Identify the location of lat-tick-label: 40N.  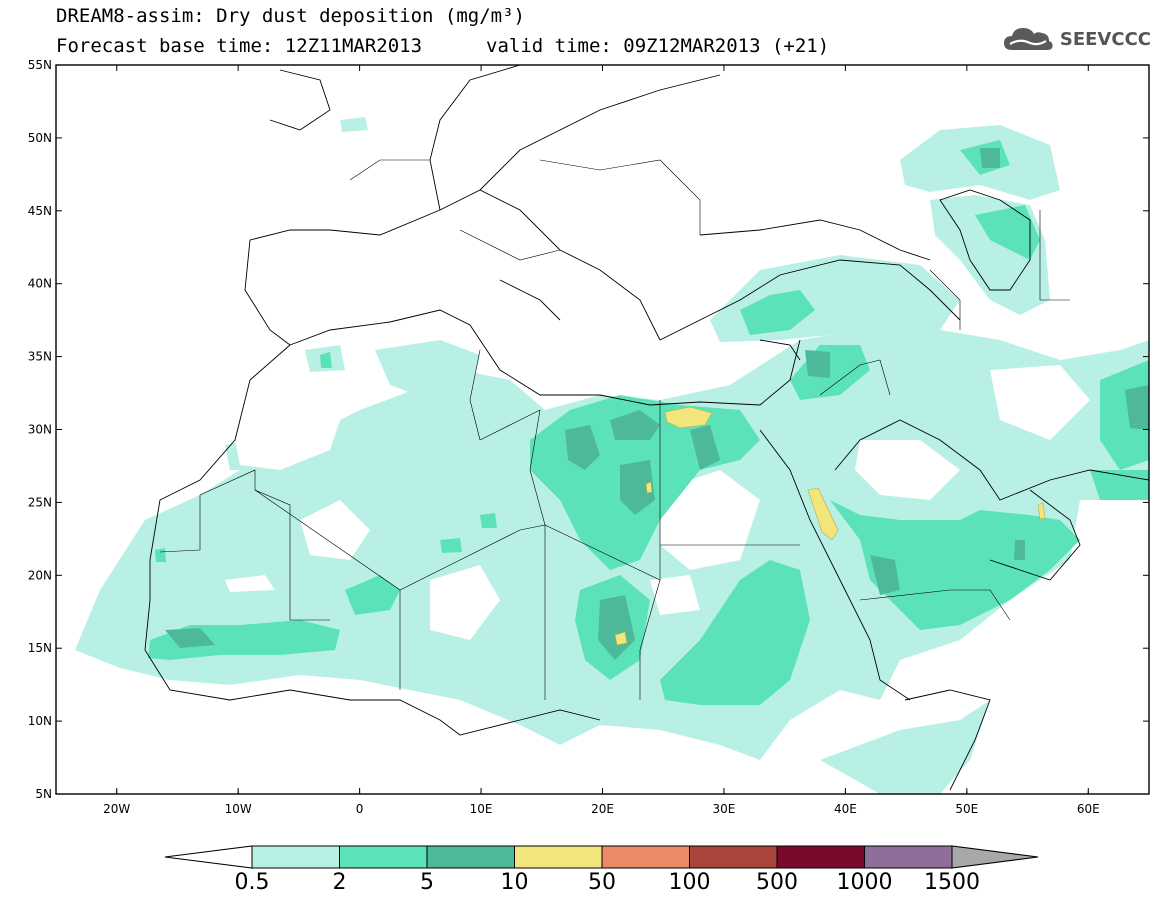
(40, 284).